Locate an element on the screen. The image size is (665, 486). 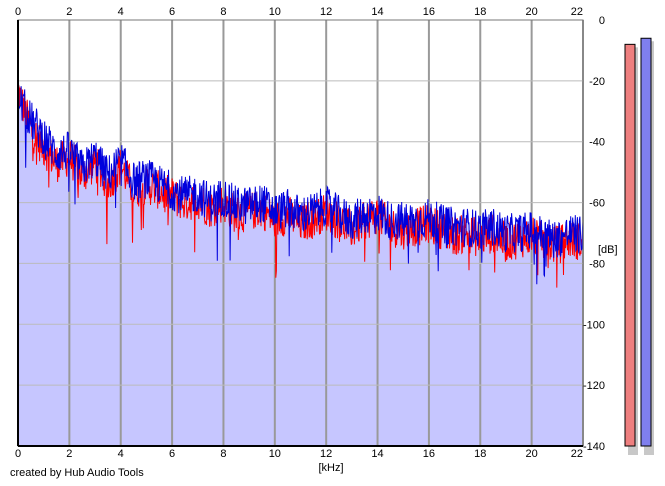
x-tick-label-bottom: 0 is located at coordinates (18, 454).